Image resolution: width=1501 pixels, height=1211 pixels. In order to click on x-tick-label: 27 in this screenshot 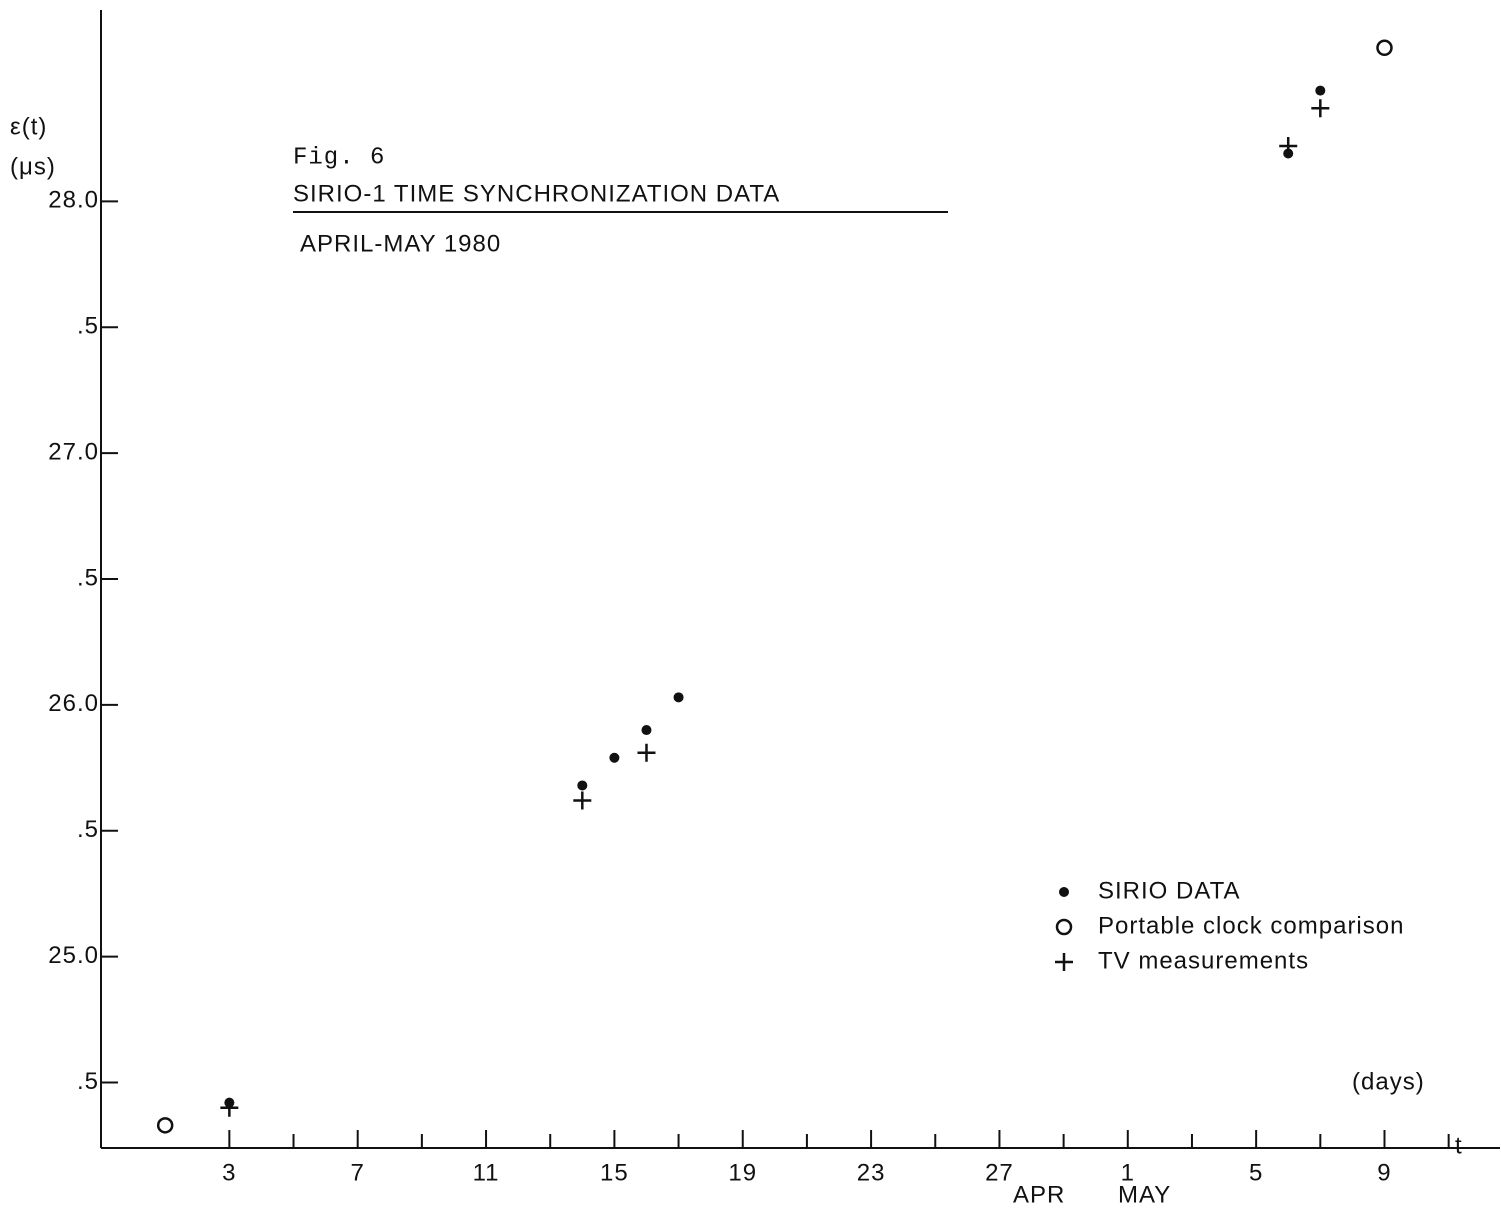, I will do `click(999, 1172)`.